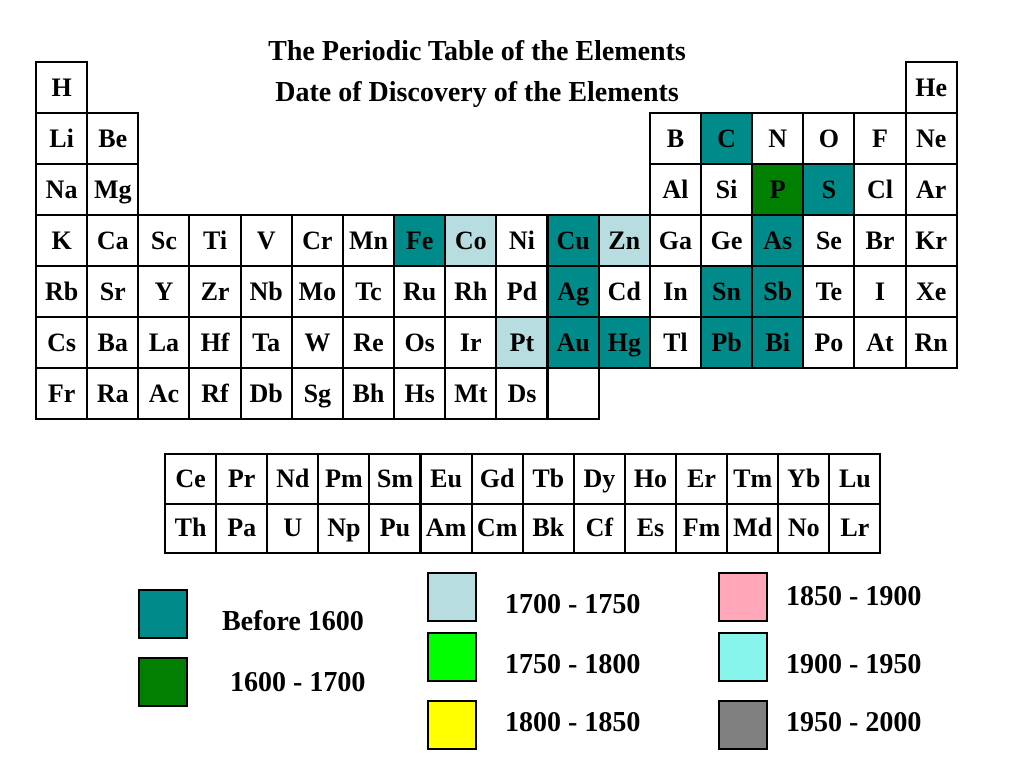  Describe the element at coordinates (931, 342) in the screenshot. I see `element-rn: Rn` at that location.